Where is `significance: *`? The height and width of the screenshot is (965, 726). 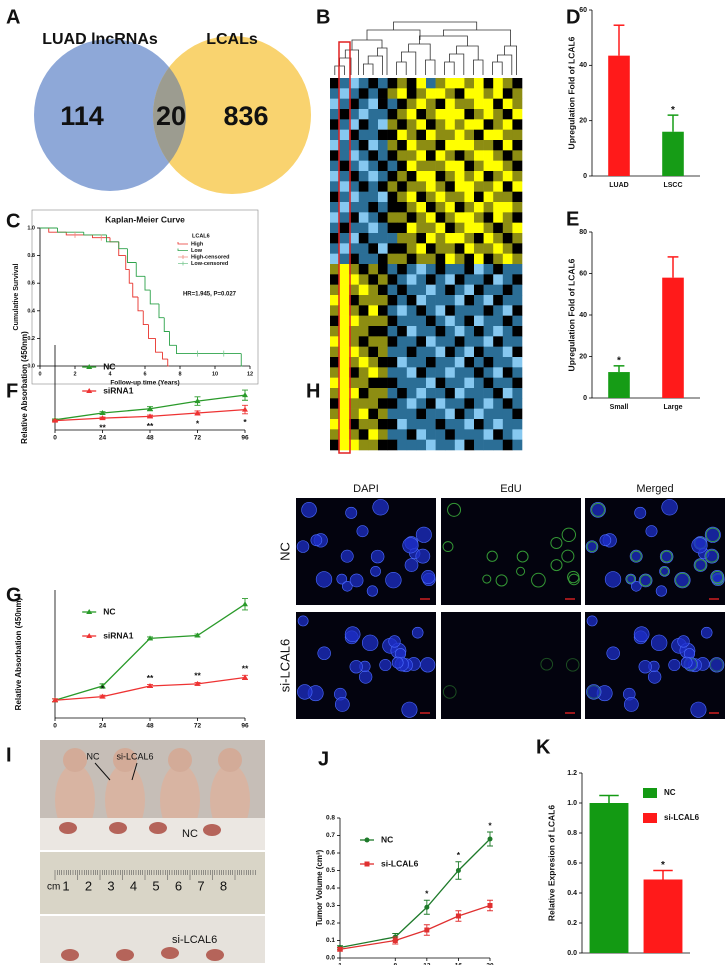 significance: * is located at coordinates (427, 894).